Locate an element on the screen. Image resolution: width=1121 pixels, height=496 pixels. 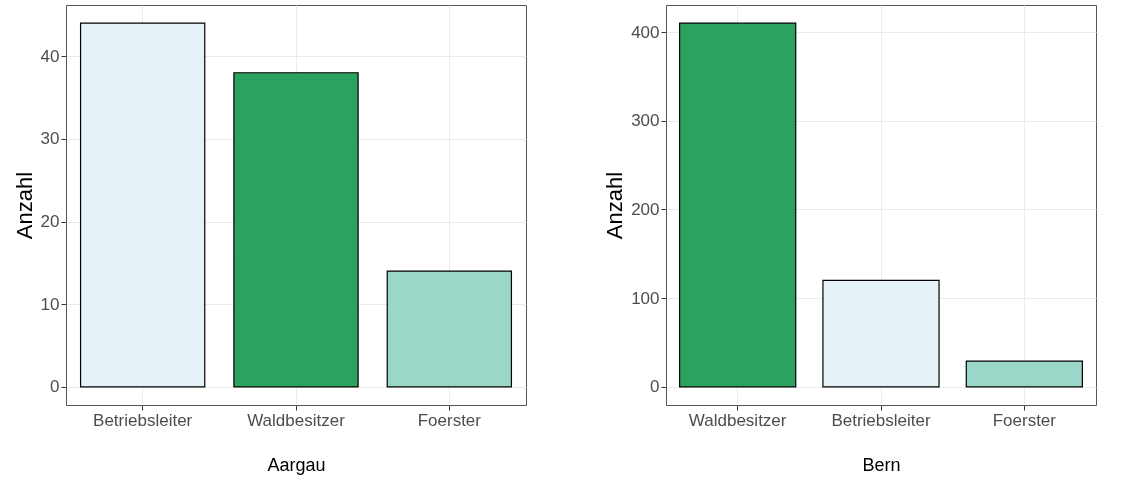
y-tick-label: 10 is located at coordinates (50, 304).